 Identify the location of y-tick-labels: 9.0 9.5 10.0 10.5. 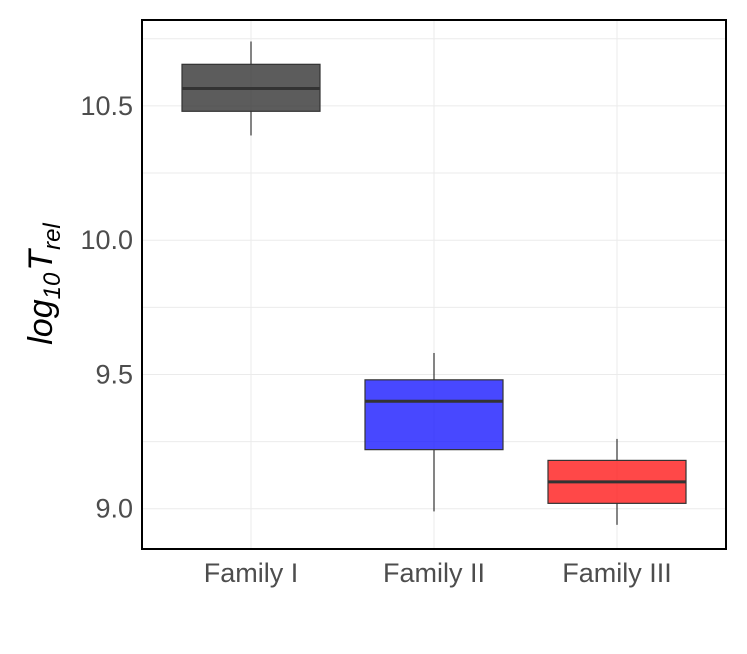
(106, 307).